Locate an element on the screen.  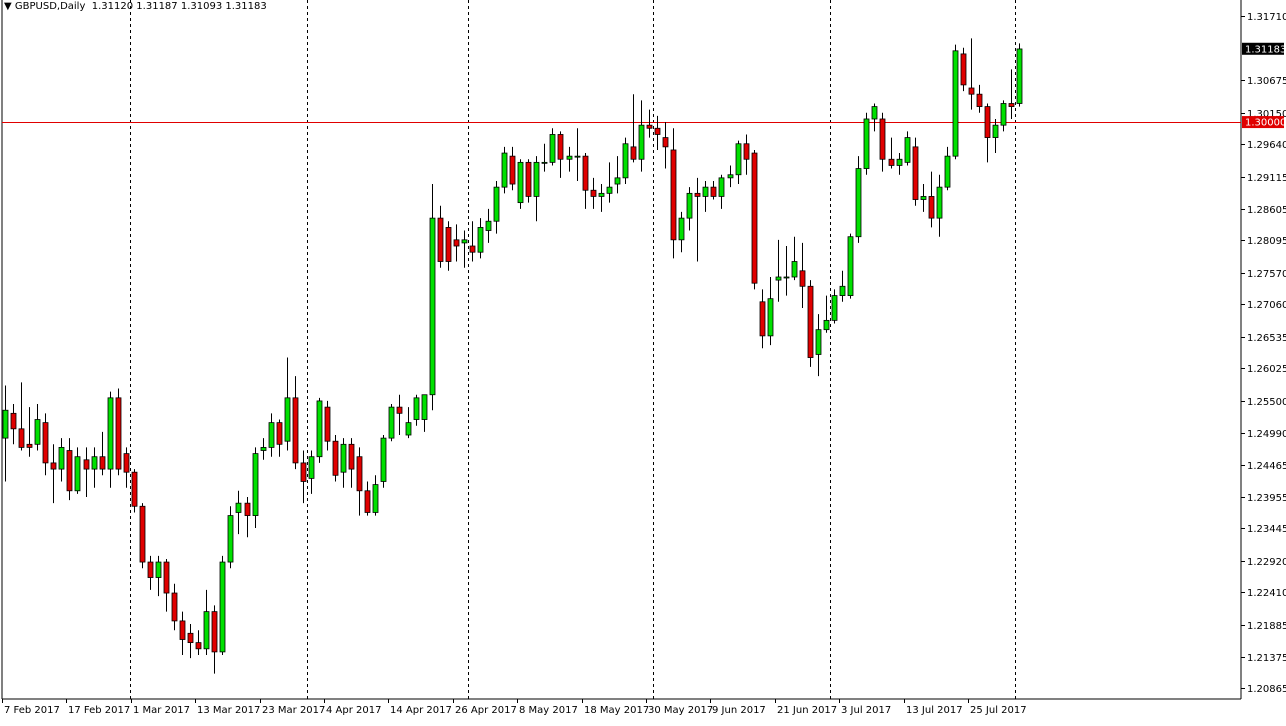
x-tick-label: 18 May 2017 is located at coordinates (616, 710).